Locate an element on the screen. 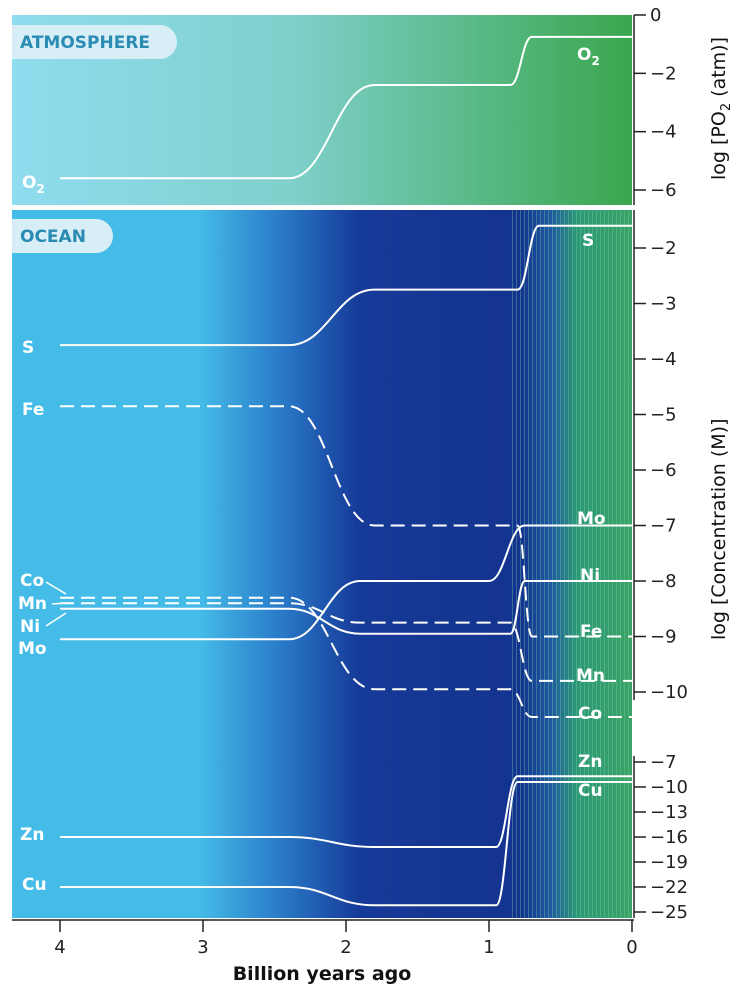  x-axis: 4 3 2 1 0 is located at coordinates (325, 938).